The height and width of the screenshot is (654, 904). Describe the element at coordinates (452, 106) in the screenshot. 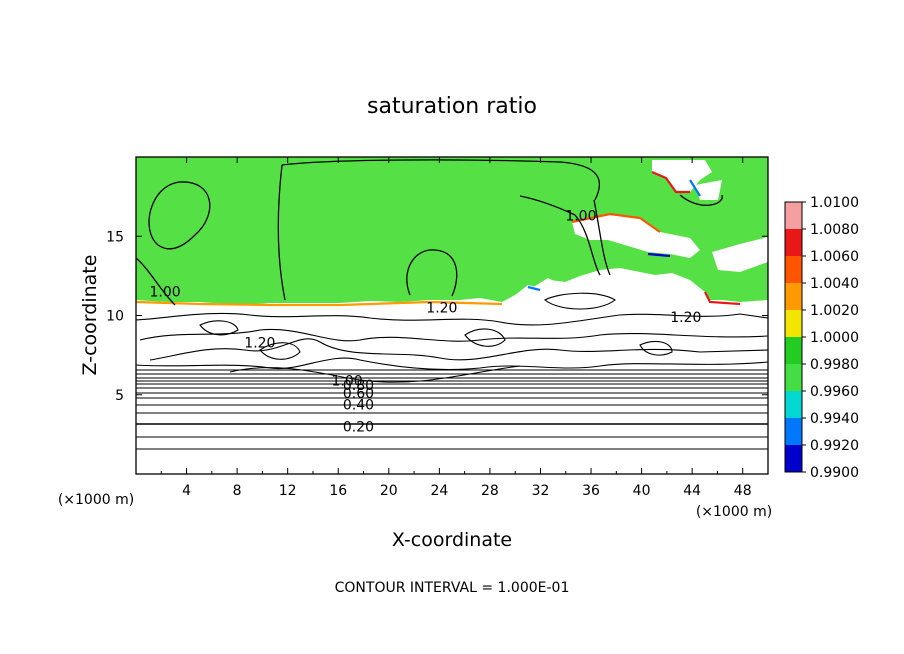

I see `chart-title: saturation ratio` at that location.